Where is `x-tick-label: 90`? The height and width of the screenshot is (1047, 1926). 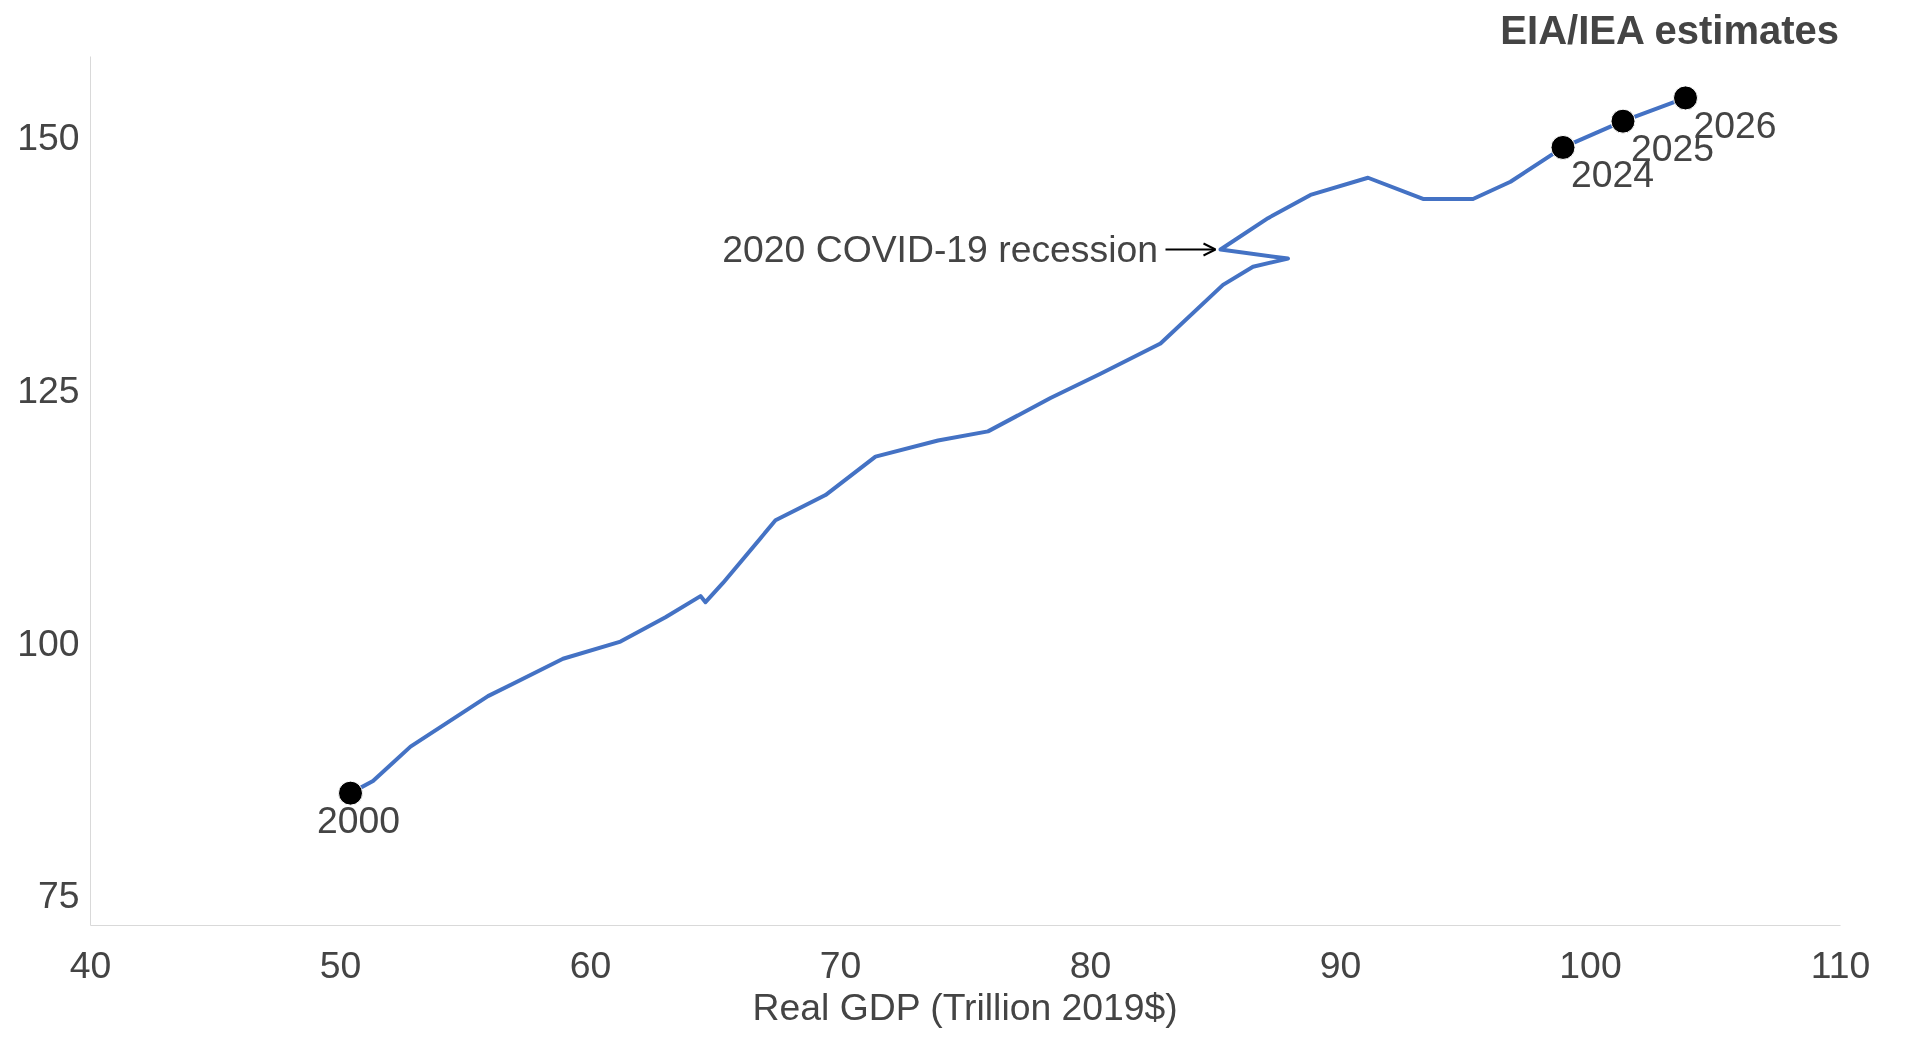 x-tick-label: 90 is located at coordinates (1340, 964).